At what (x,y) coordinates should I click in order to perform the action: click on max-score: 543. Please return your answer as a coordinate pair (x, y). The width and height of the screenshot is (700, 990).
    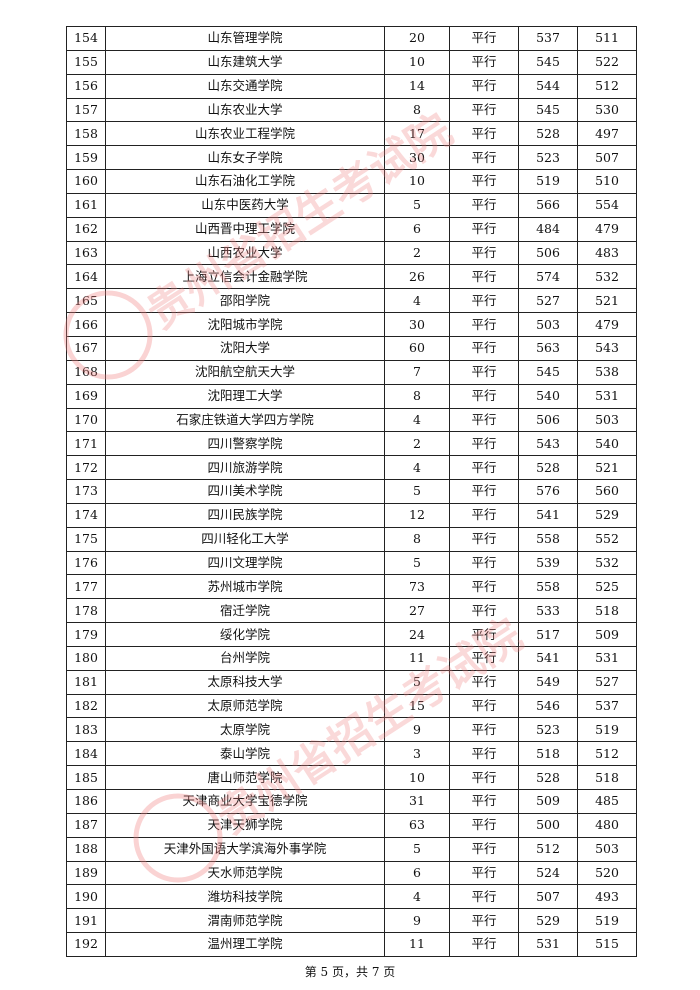
    Looking at the image, I should click on (548, 444).